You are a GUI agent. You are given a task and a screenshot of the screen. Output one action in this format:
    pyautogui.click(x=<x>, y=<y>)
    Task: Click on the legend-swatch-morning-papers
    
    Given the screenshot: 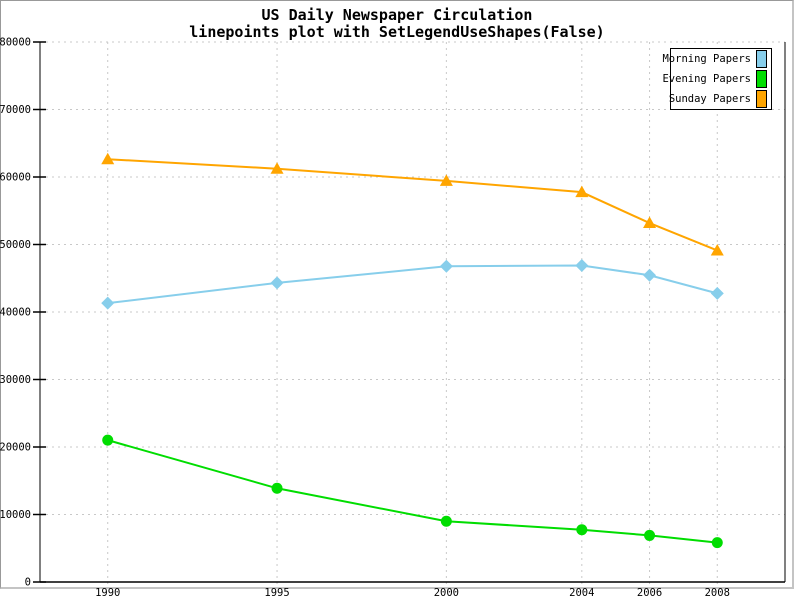 What is the action you would take?
    pyautogui.click(x=761, y=59)
    